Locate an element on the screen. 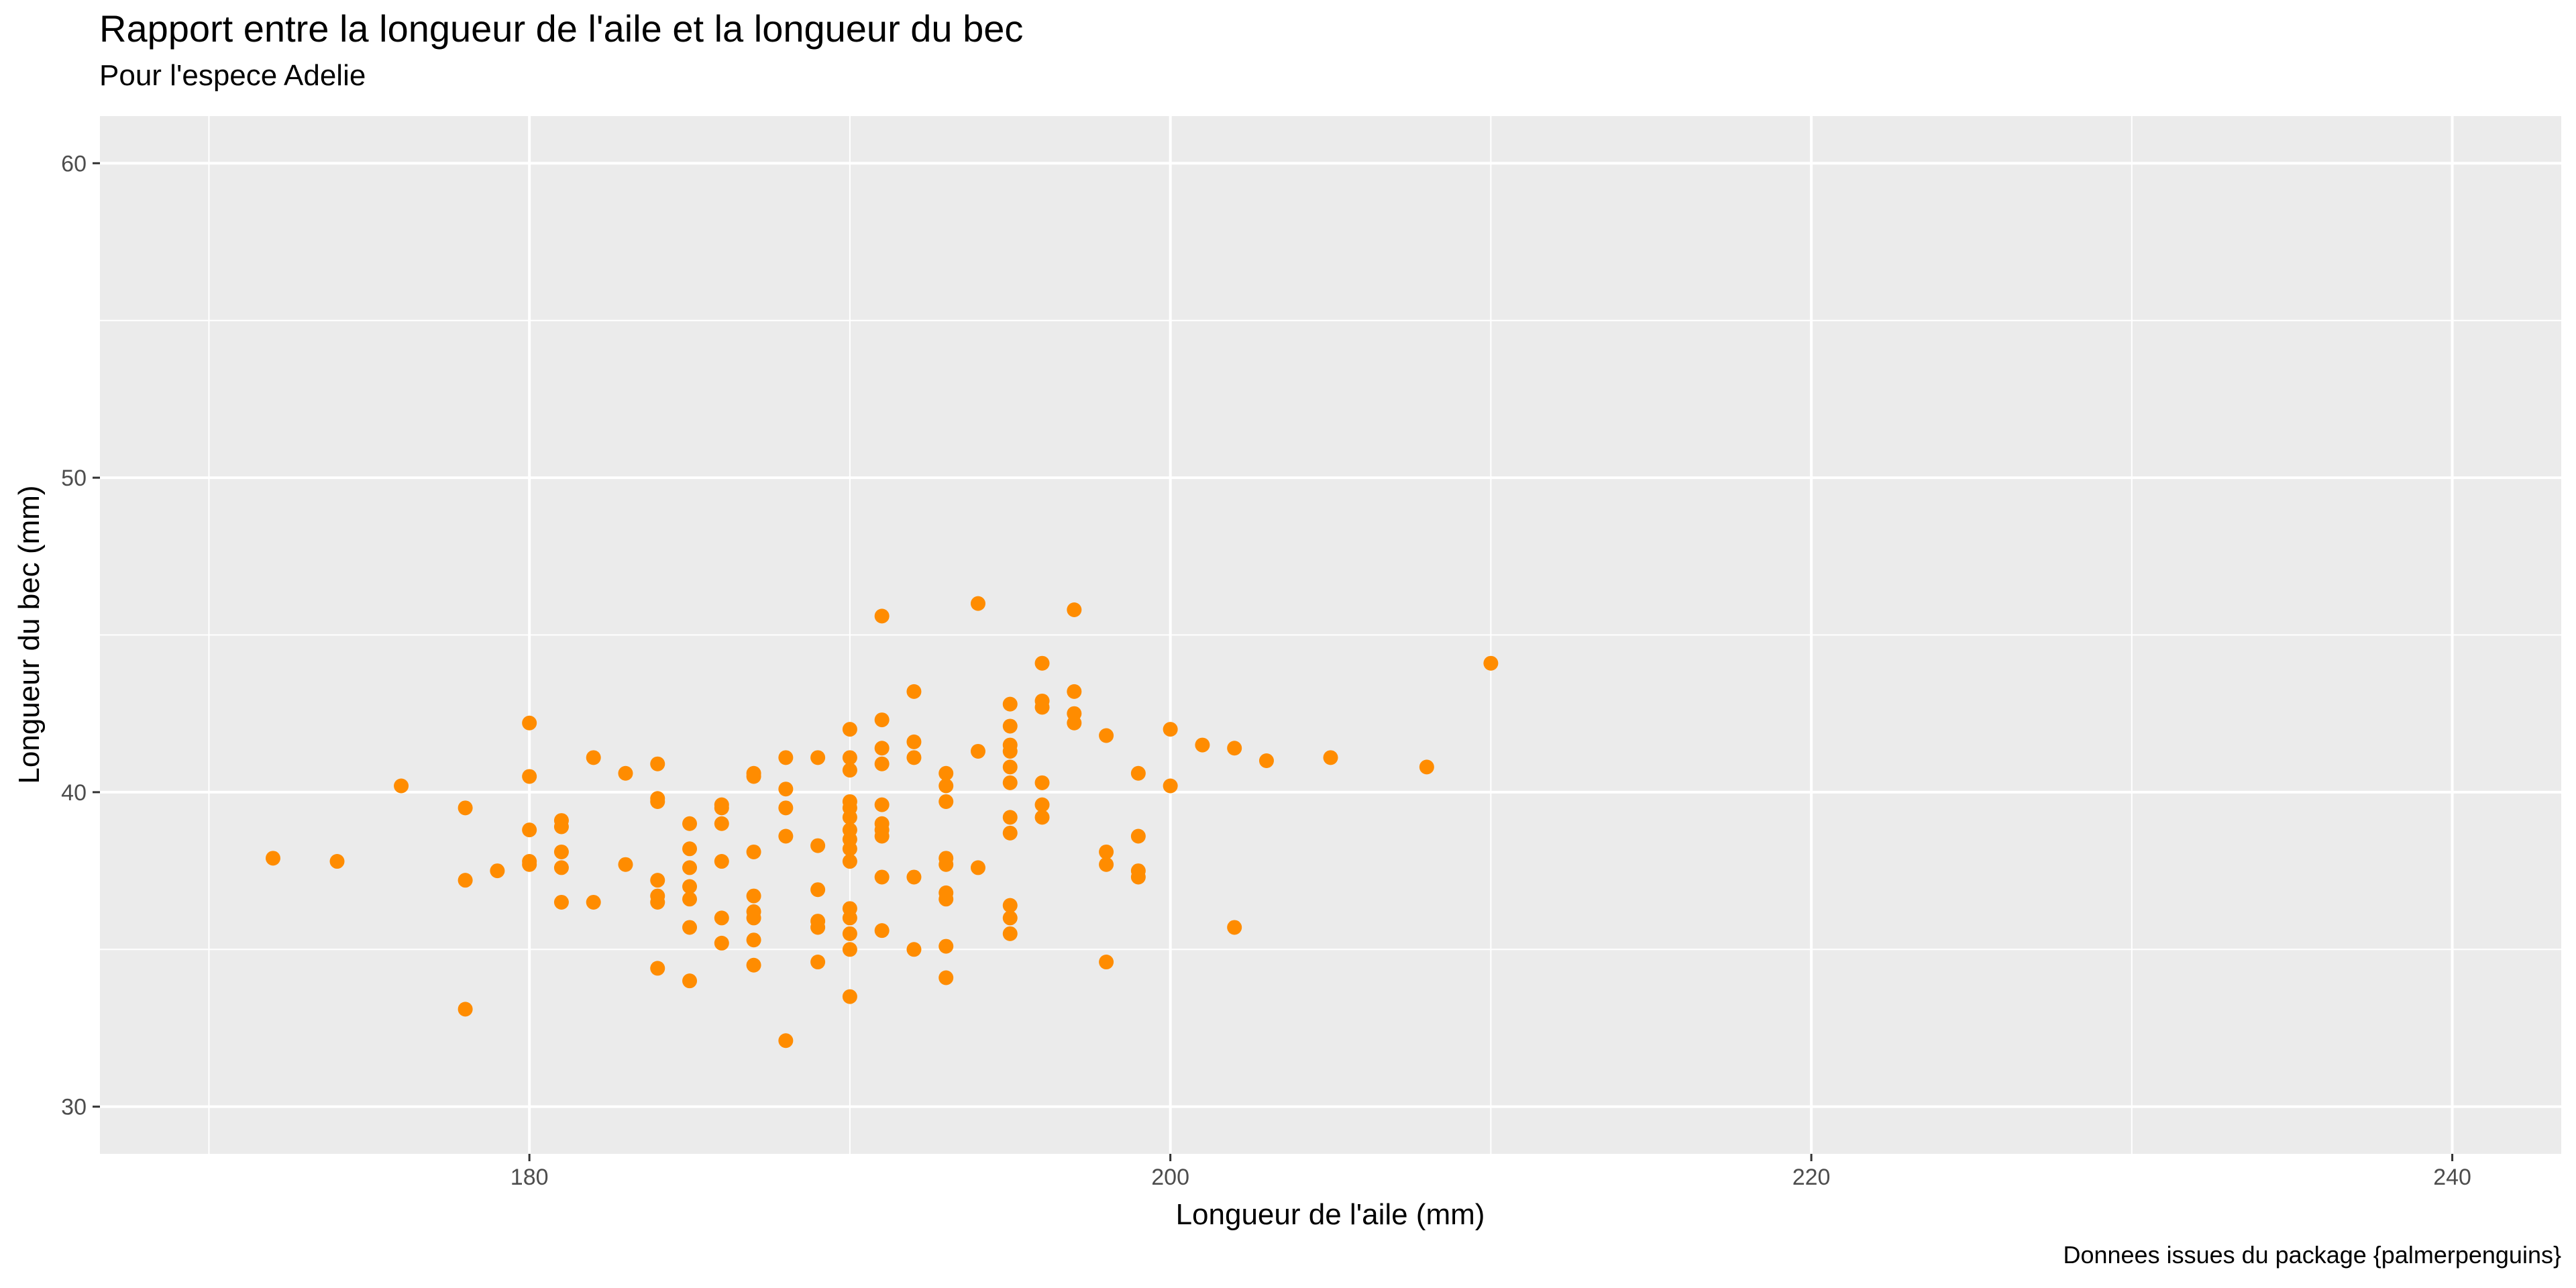 The image size is (2576, 1288). x-tick-label: 220 is located at coordinates (1811, 1177).